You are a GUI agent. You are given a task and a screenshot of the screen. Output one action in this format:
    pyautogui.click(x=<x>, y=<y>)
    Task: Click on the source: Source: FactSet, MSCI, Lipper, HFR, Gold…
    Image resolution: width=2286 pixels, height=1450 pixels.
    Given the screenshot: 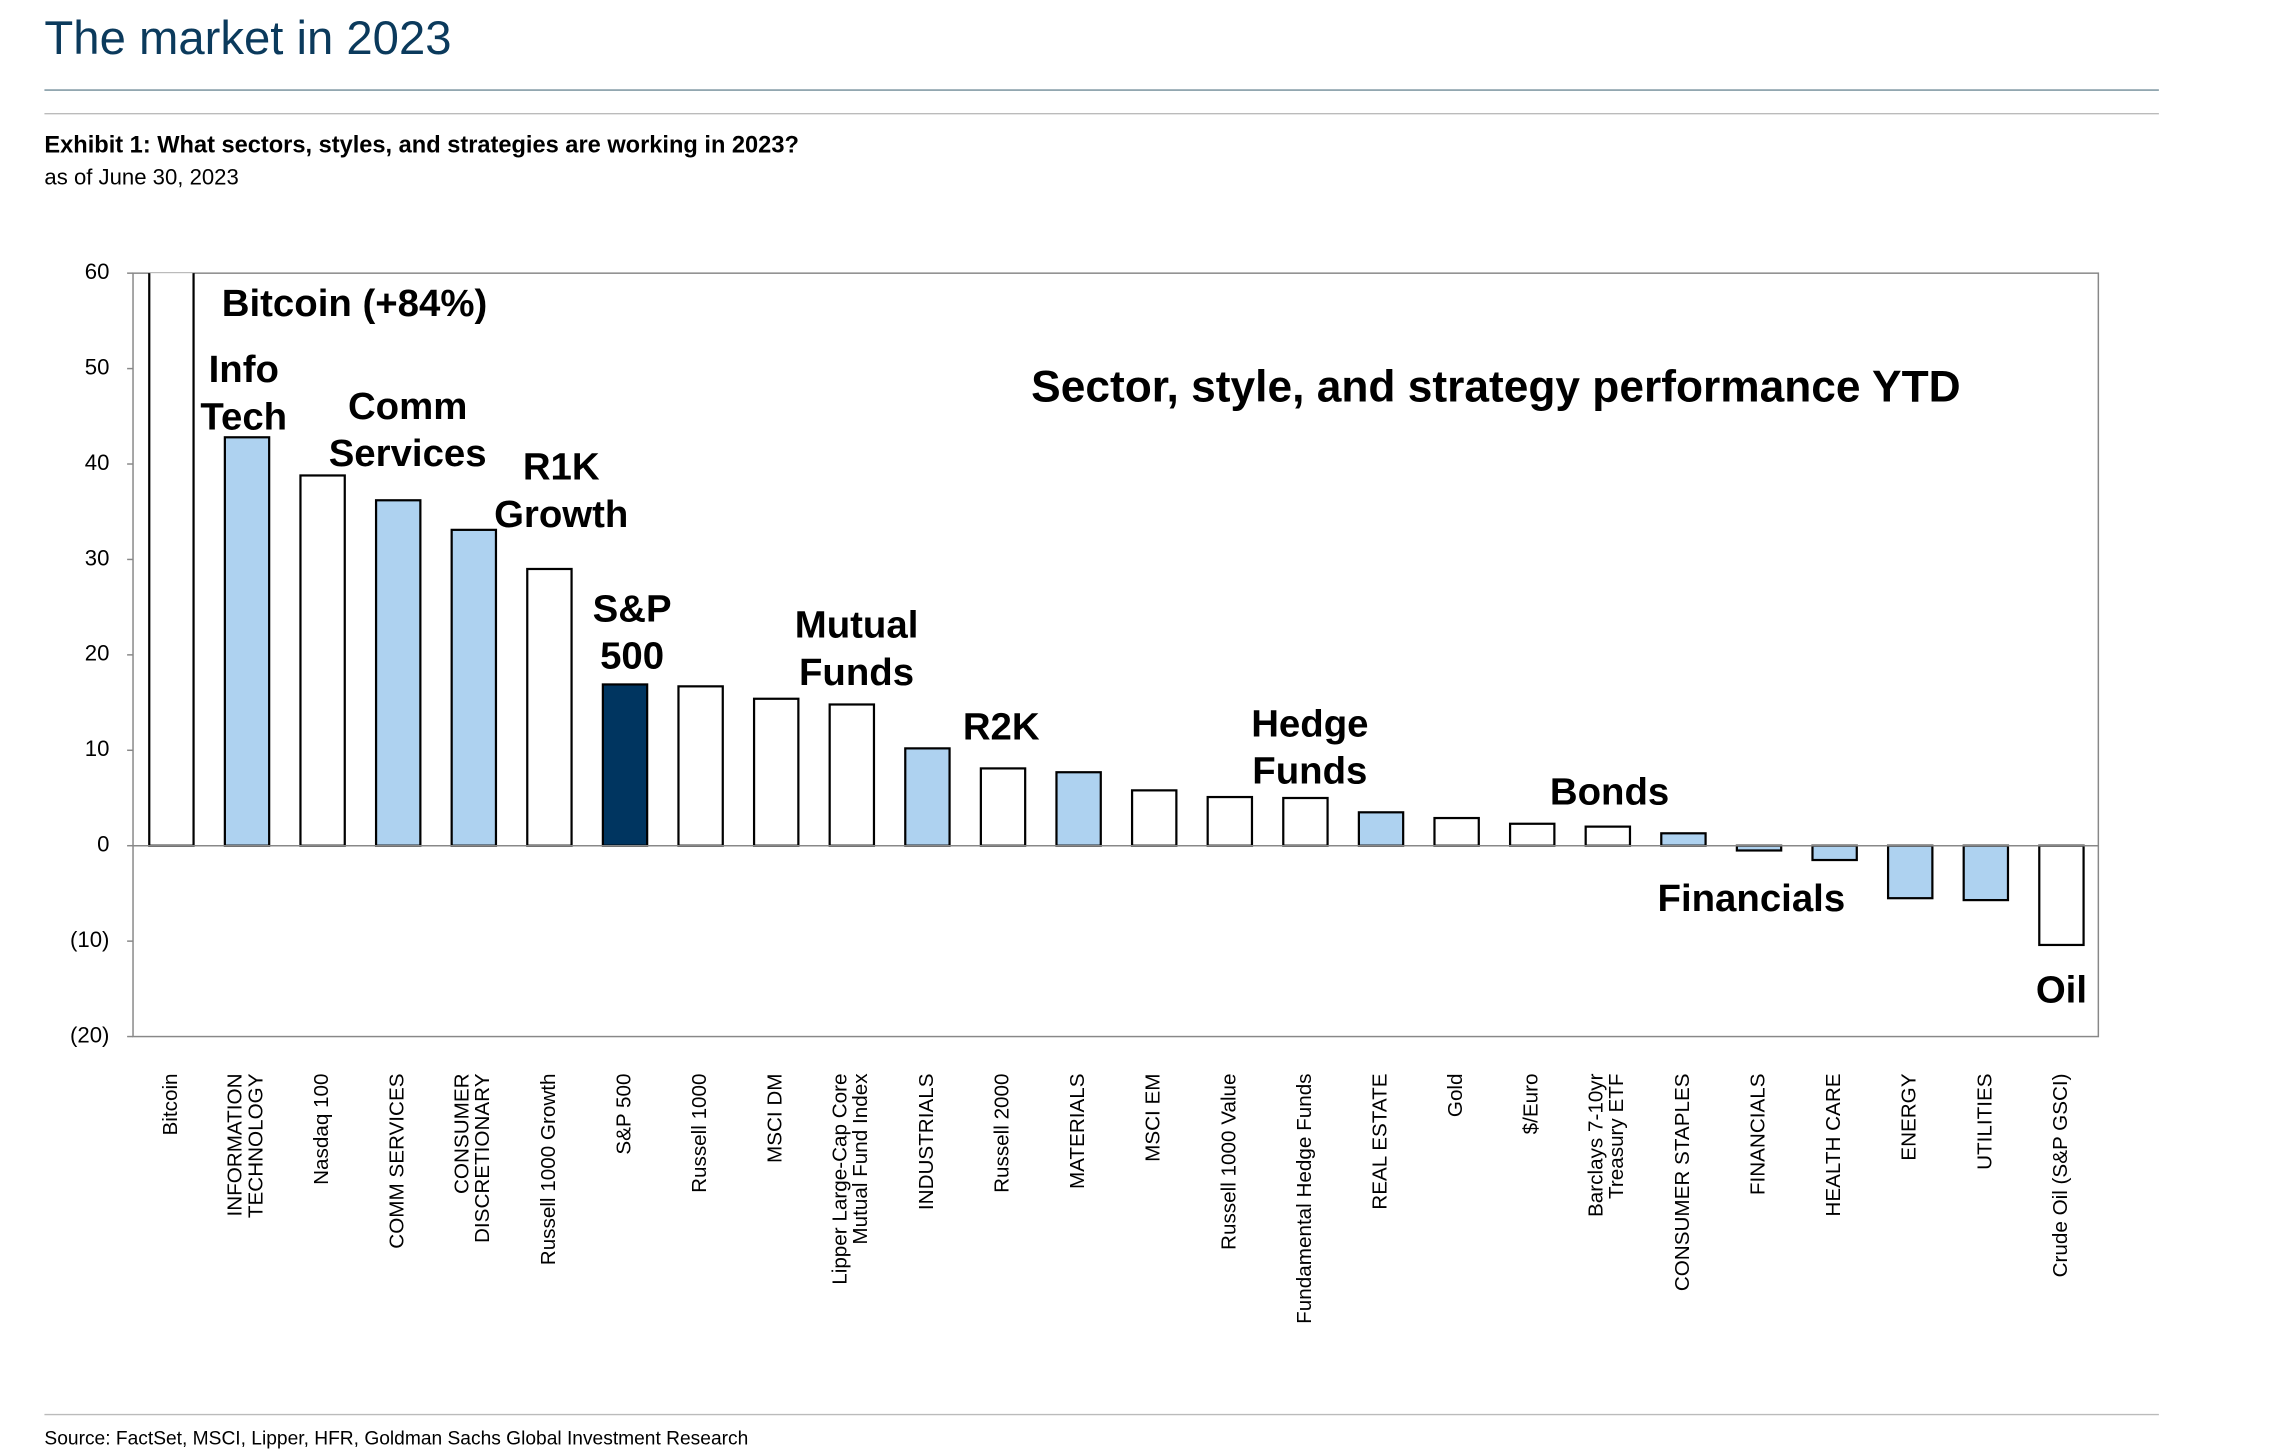 What is the action you would take?
    pyautogui.click(x=396, y=1439)
    